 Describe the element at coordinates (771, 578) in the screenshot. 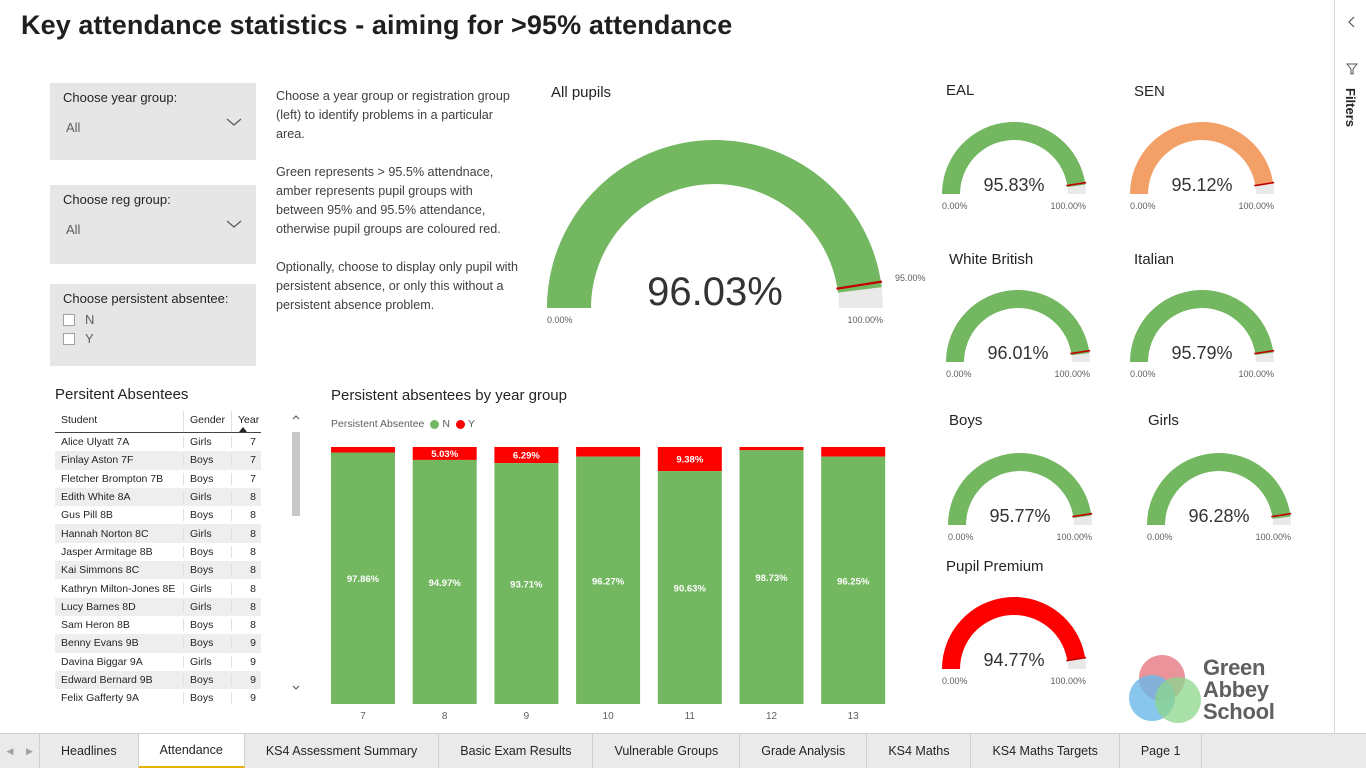

I see `bar-data-label: 98.73%` at that location.